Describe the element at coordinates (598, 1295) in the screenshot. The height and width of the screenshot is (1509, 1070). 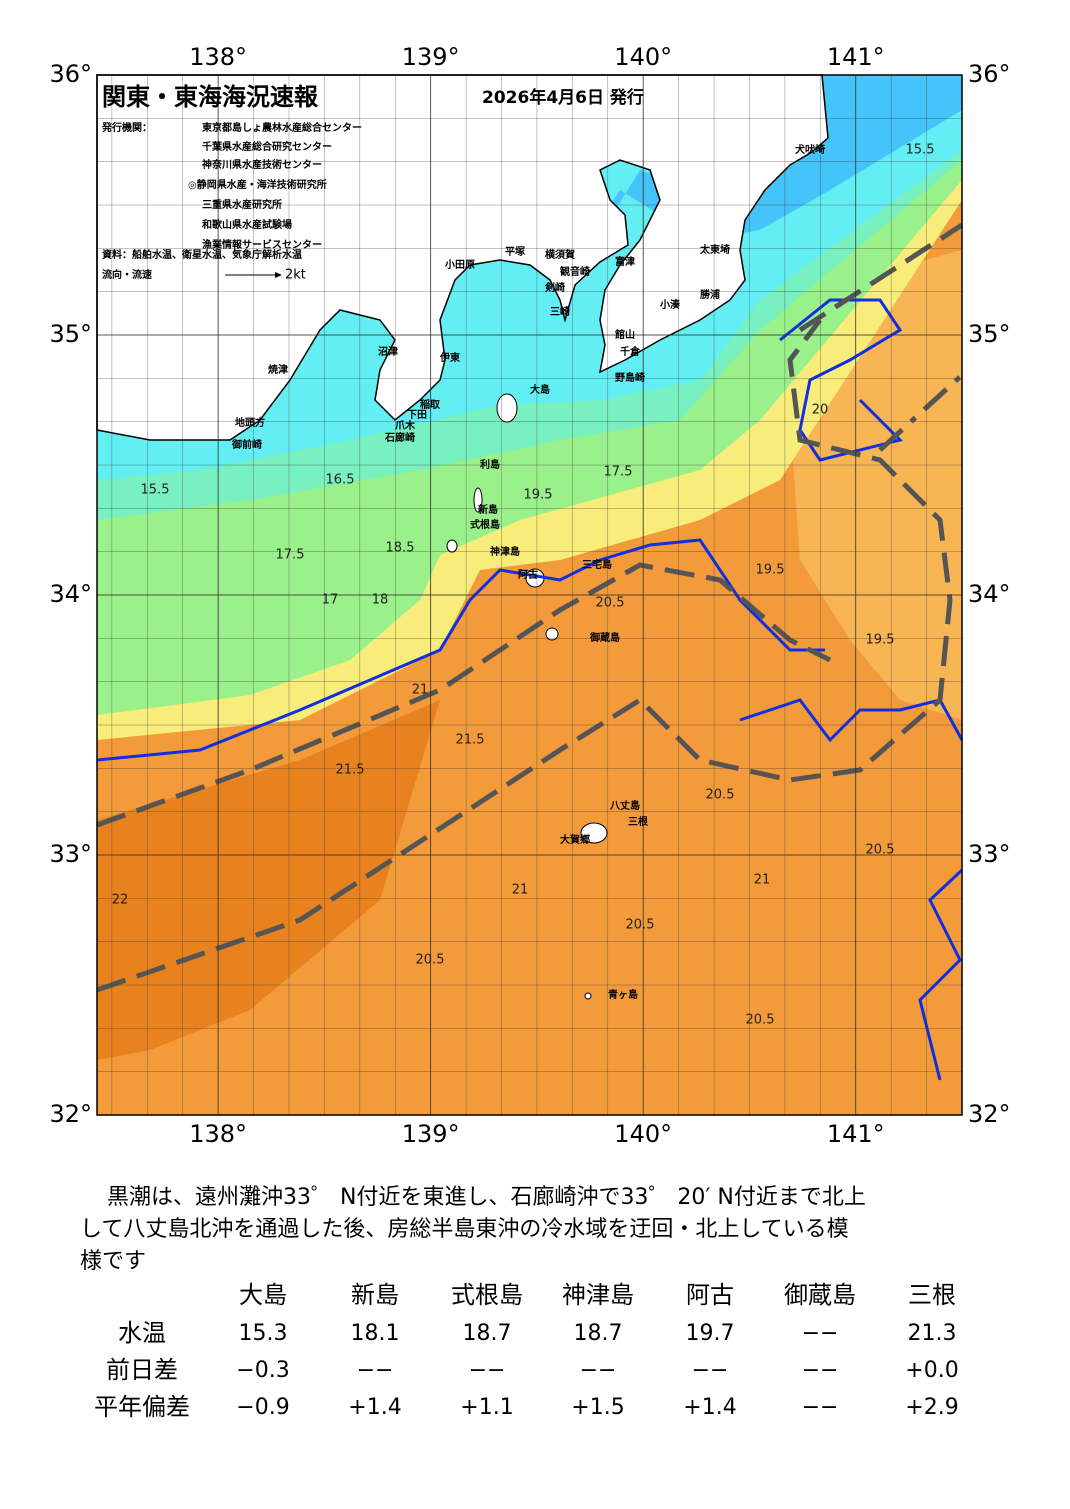
I see `column-header: 神津島` at that location.